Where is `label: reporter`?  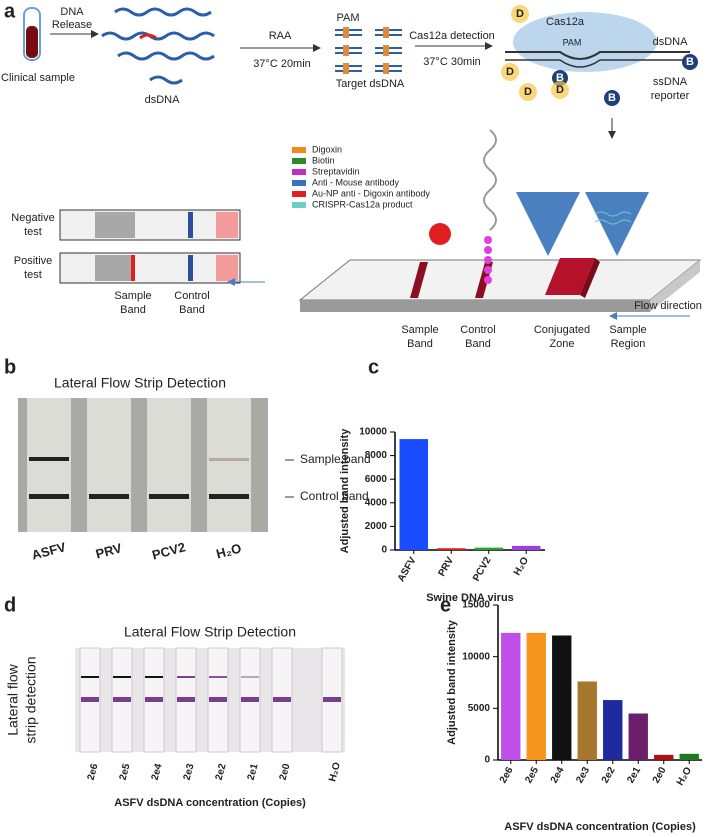
label: reporter is located at coordinates (670, 96).